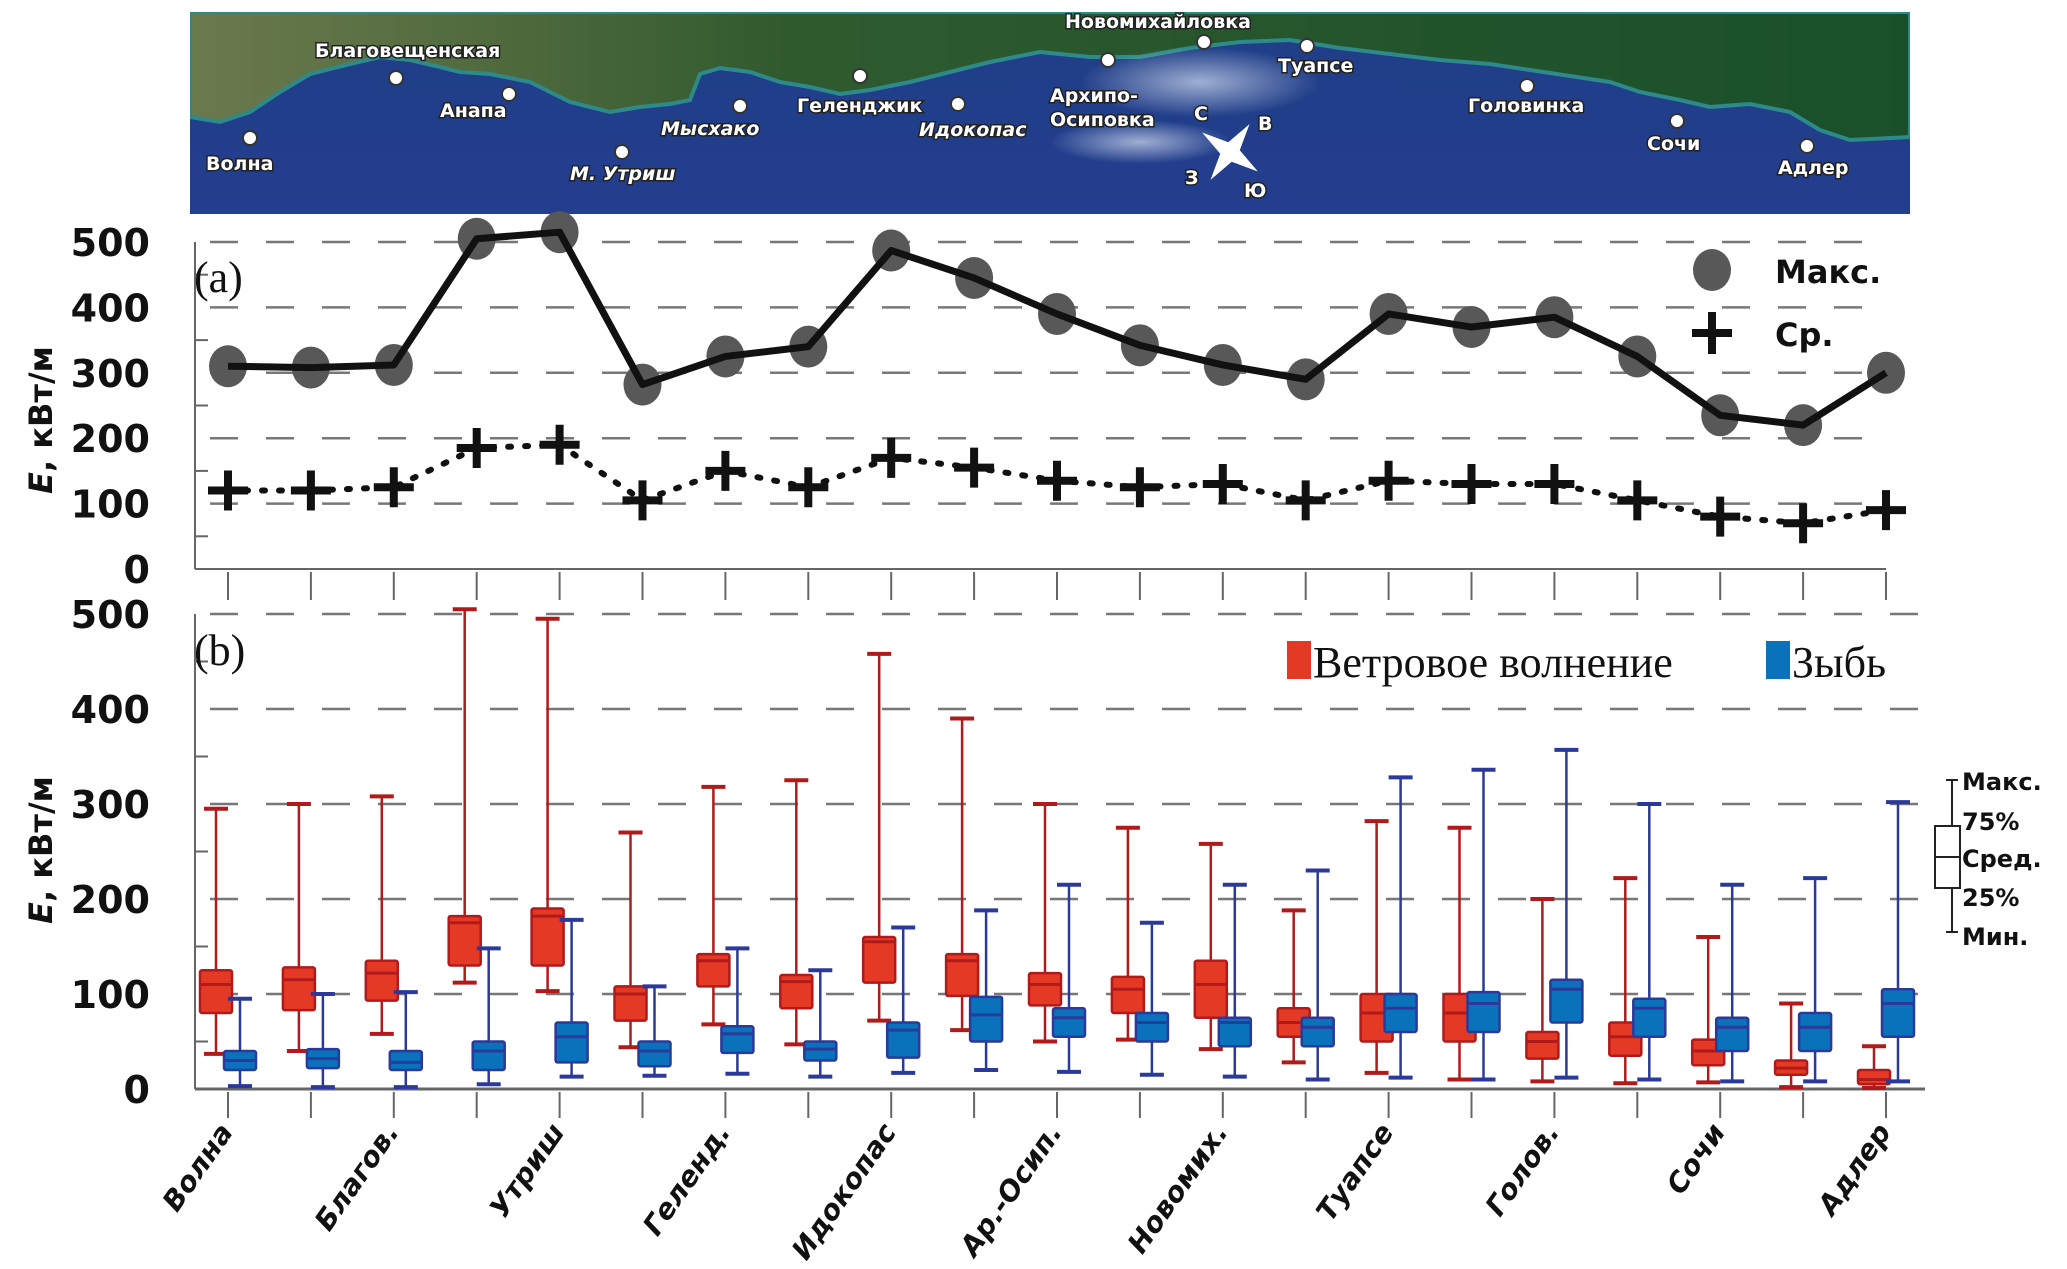 The image size is (2067, 1269). I want to click on panel-label-a: (a), so click(218, 277).